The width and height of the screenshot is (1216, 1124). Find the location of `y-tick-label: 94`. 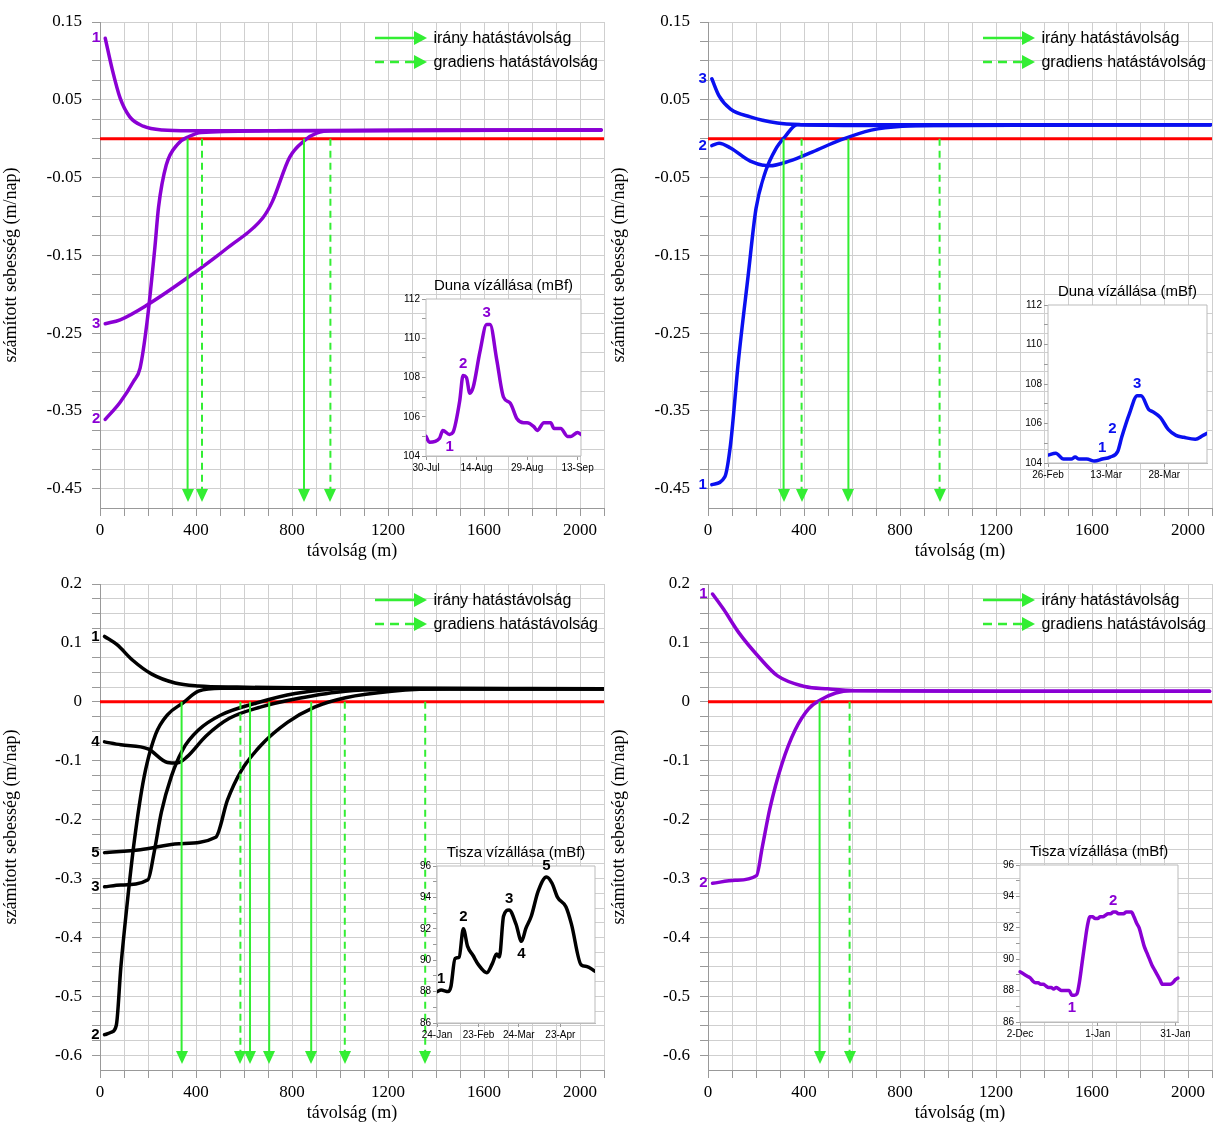

y-tick-label: 94 is located at coordinates (1008, 896).